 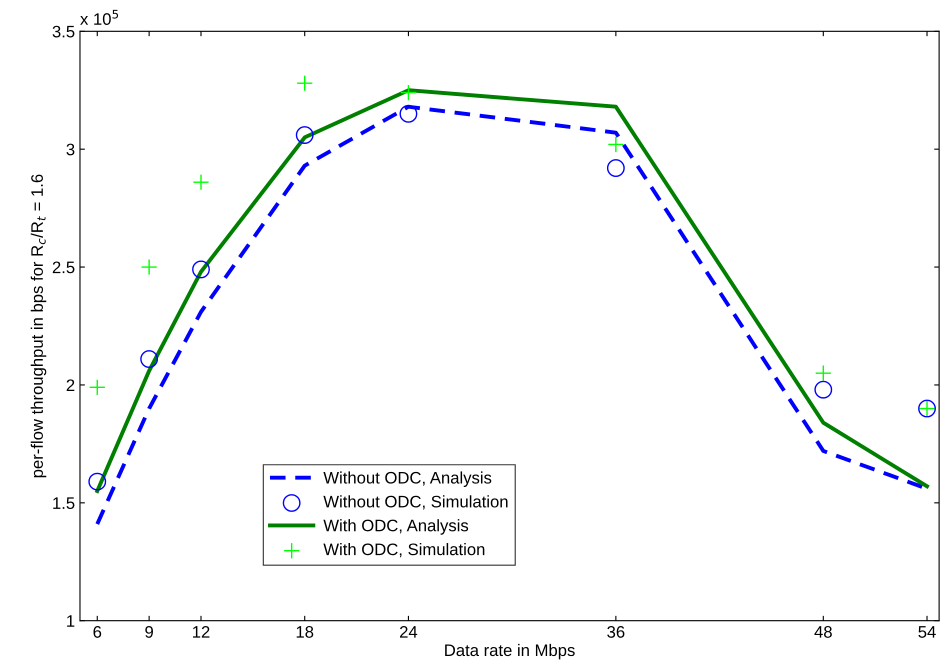 What do you see at coordinates (510, 652) in the screenshot?
I see `x-axis-title: Data rate in Mbps` at bounding box center [510, 652].